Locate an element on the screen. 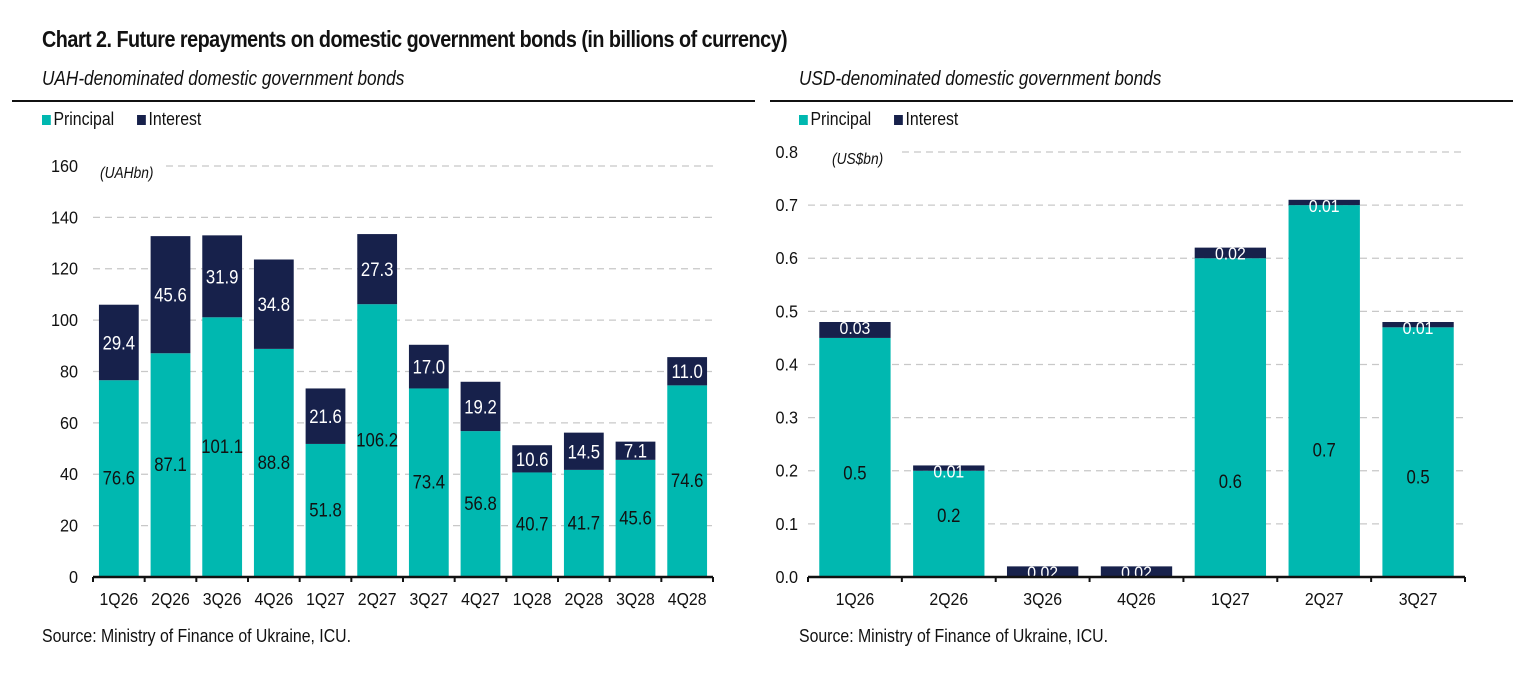  data-label-principal: 0.2 is located at coordinates (948, 515).